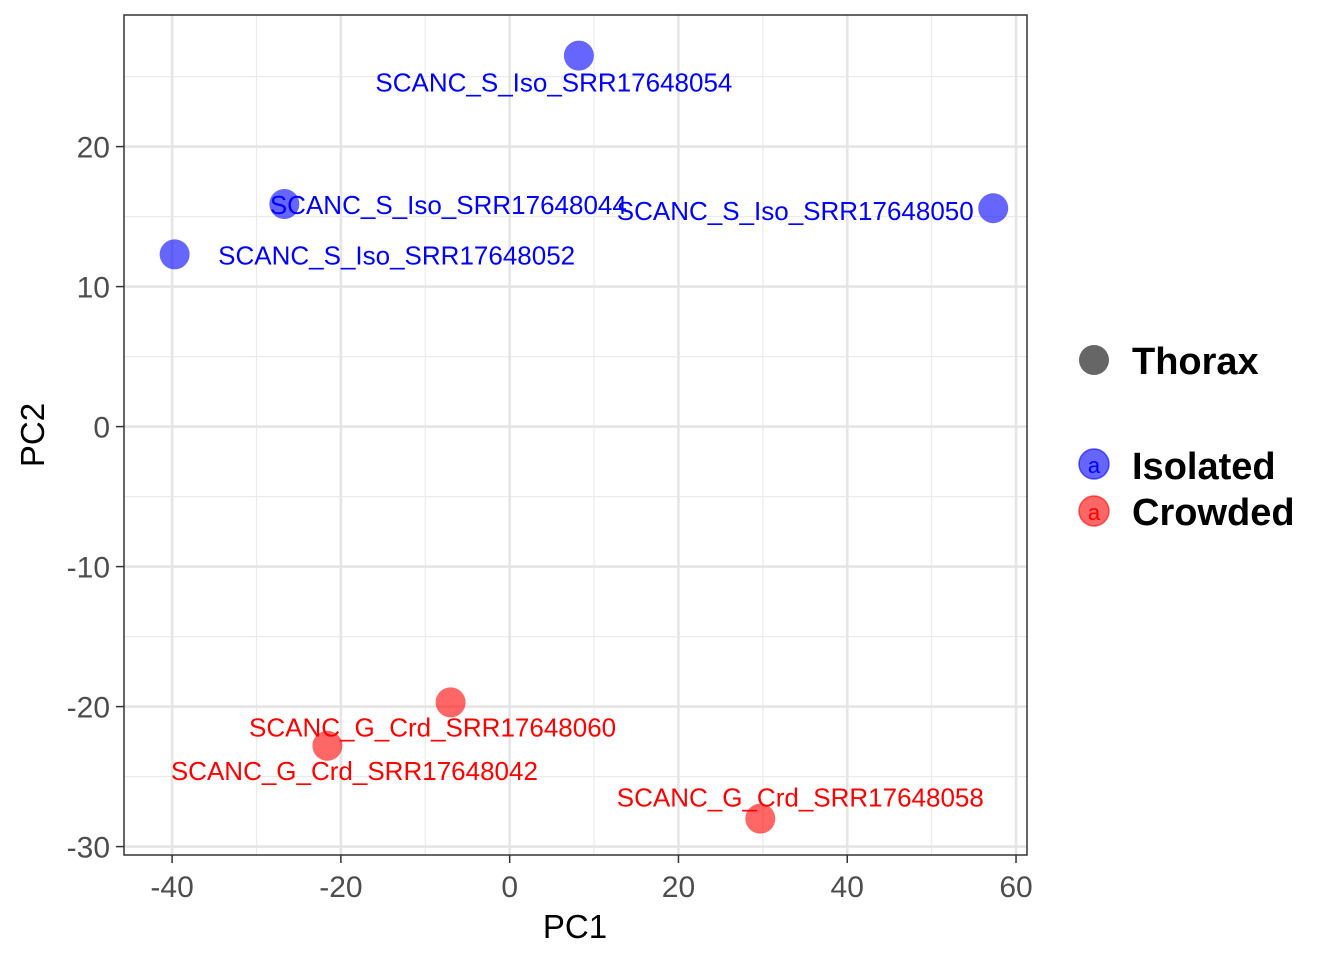  Describe the element at coordinates (396, 255) in the screenshot. I see `point-label: SCANC_S_Iso_SRR17648052` at that location.